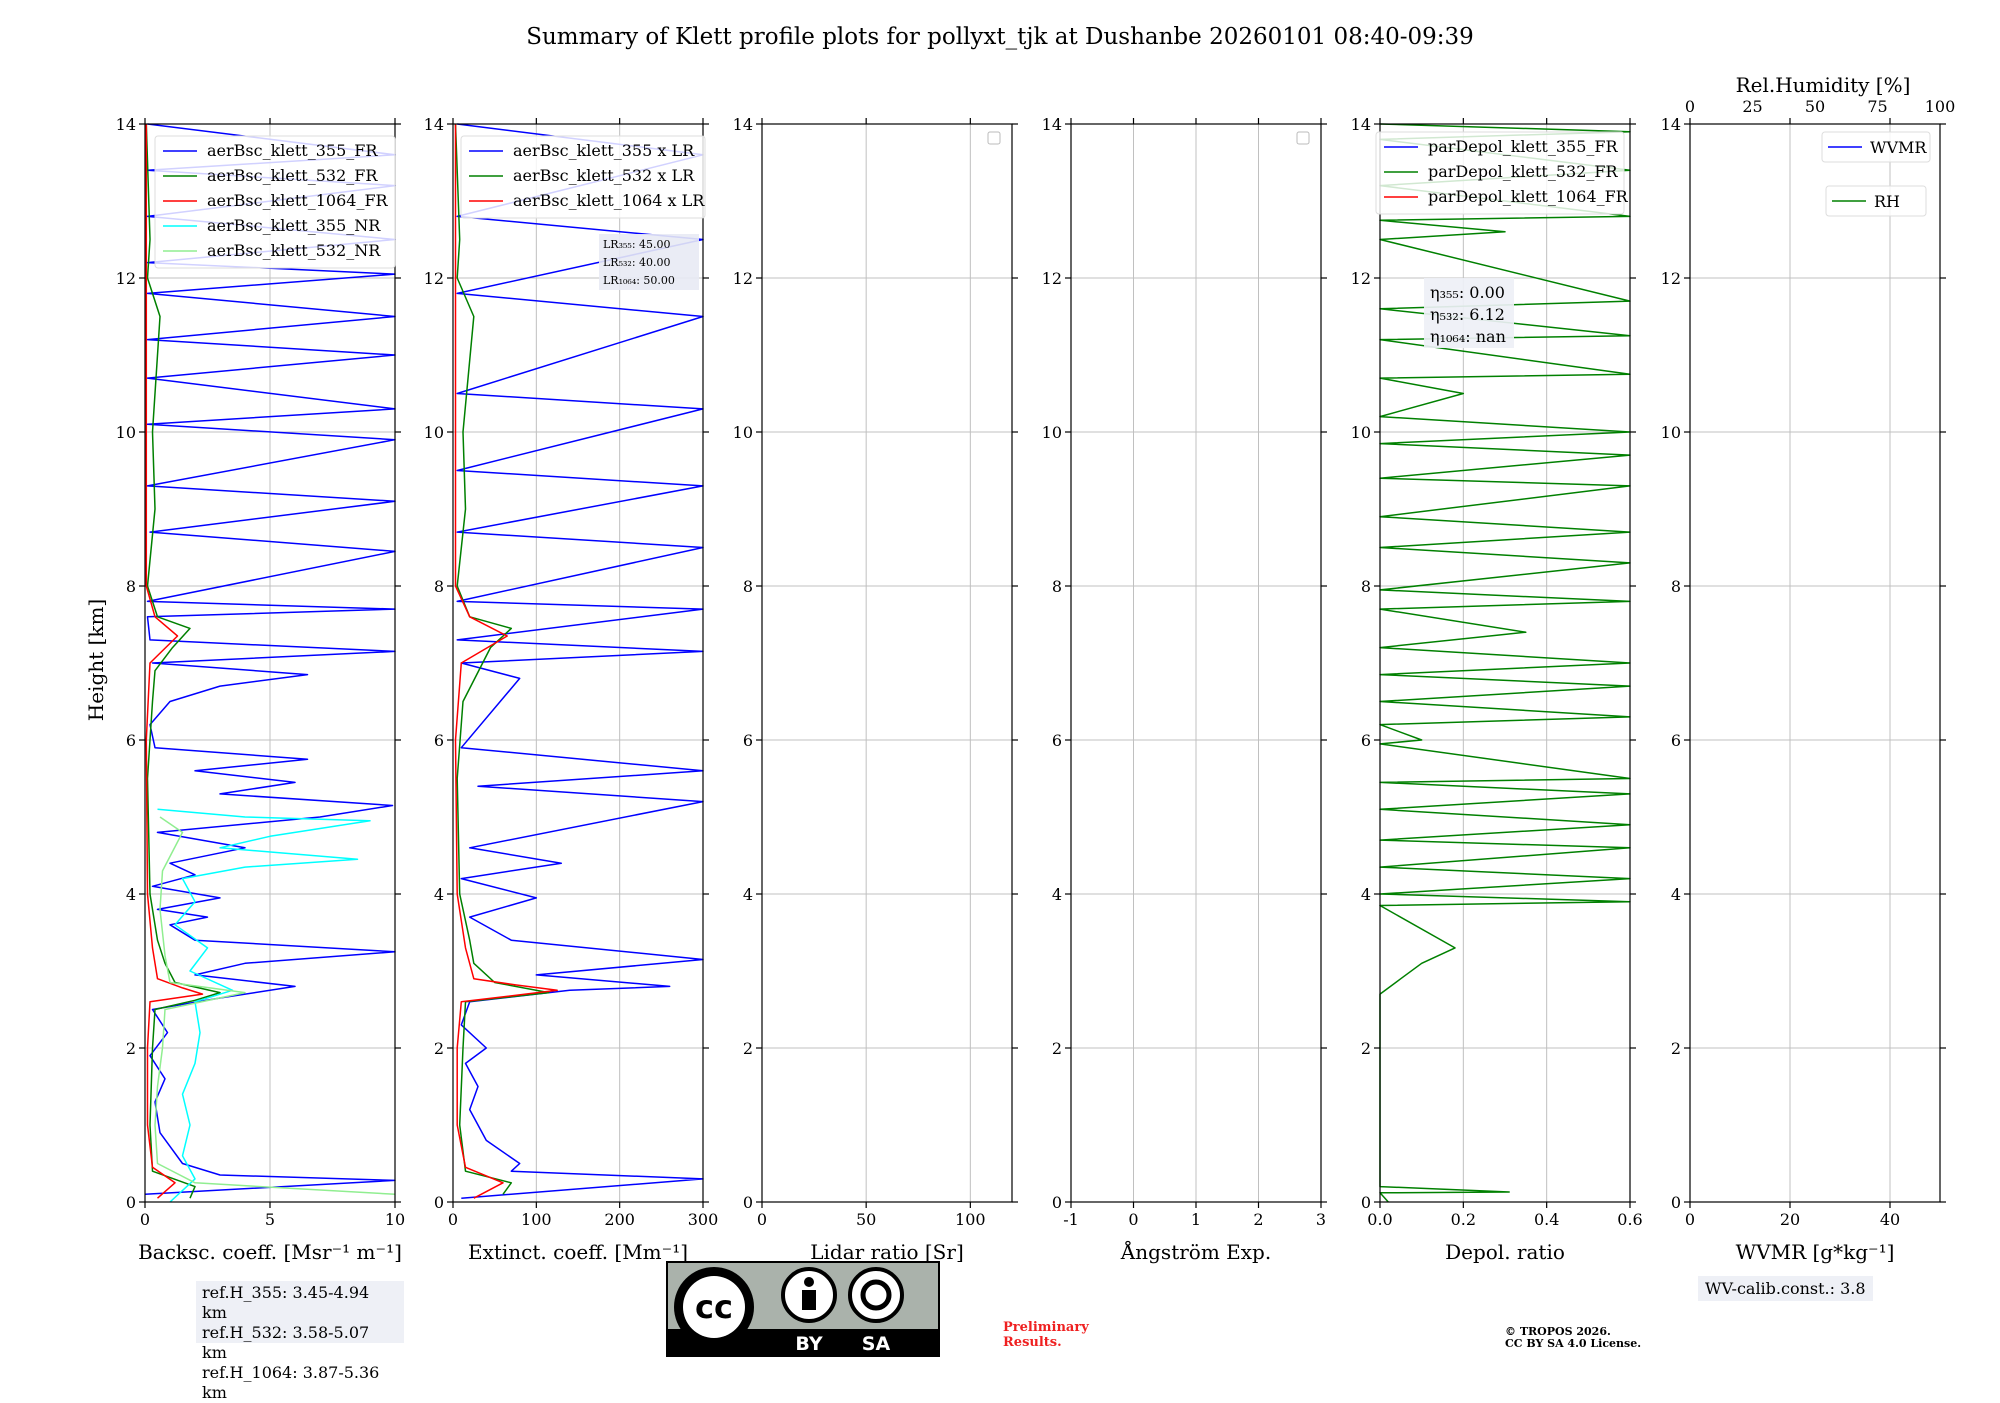 This screenshot has width=2000, height=1403. I want to click on top-x-tick-label: 0, so click(1690, 106).